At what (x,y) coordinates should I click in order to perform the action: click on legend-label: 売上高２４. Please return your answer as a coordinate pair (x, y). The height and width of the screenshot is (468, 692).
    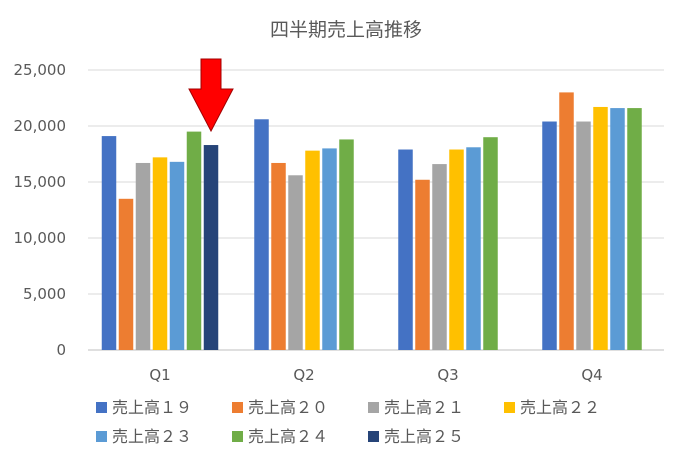
    Looking at the image, I should click on (288, 436).